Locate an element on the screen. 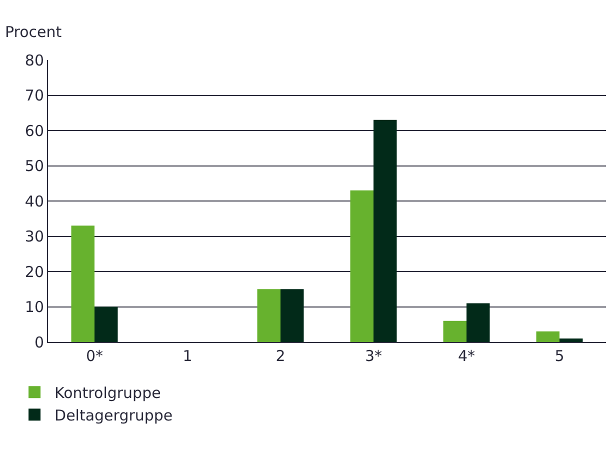  y-tick-label: 10 is located at coordinates (34, 307).